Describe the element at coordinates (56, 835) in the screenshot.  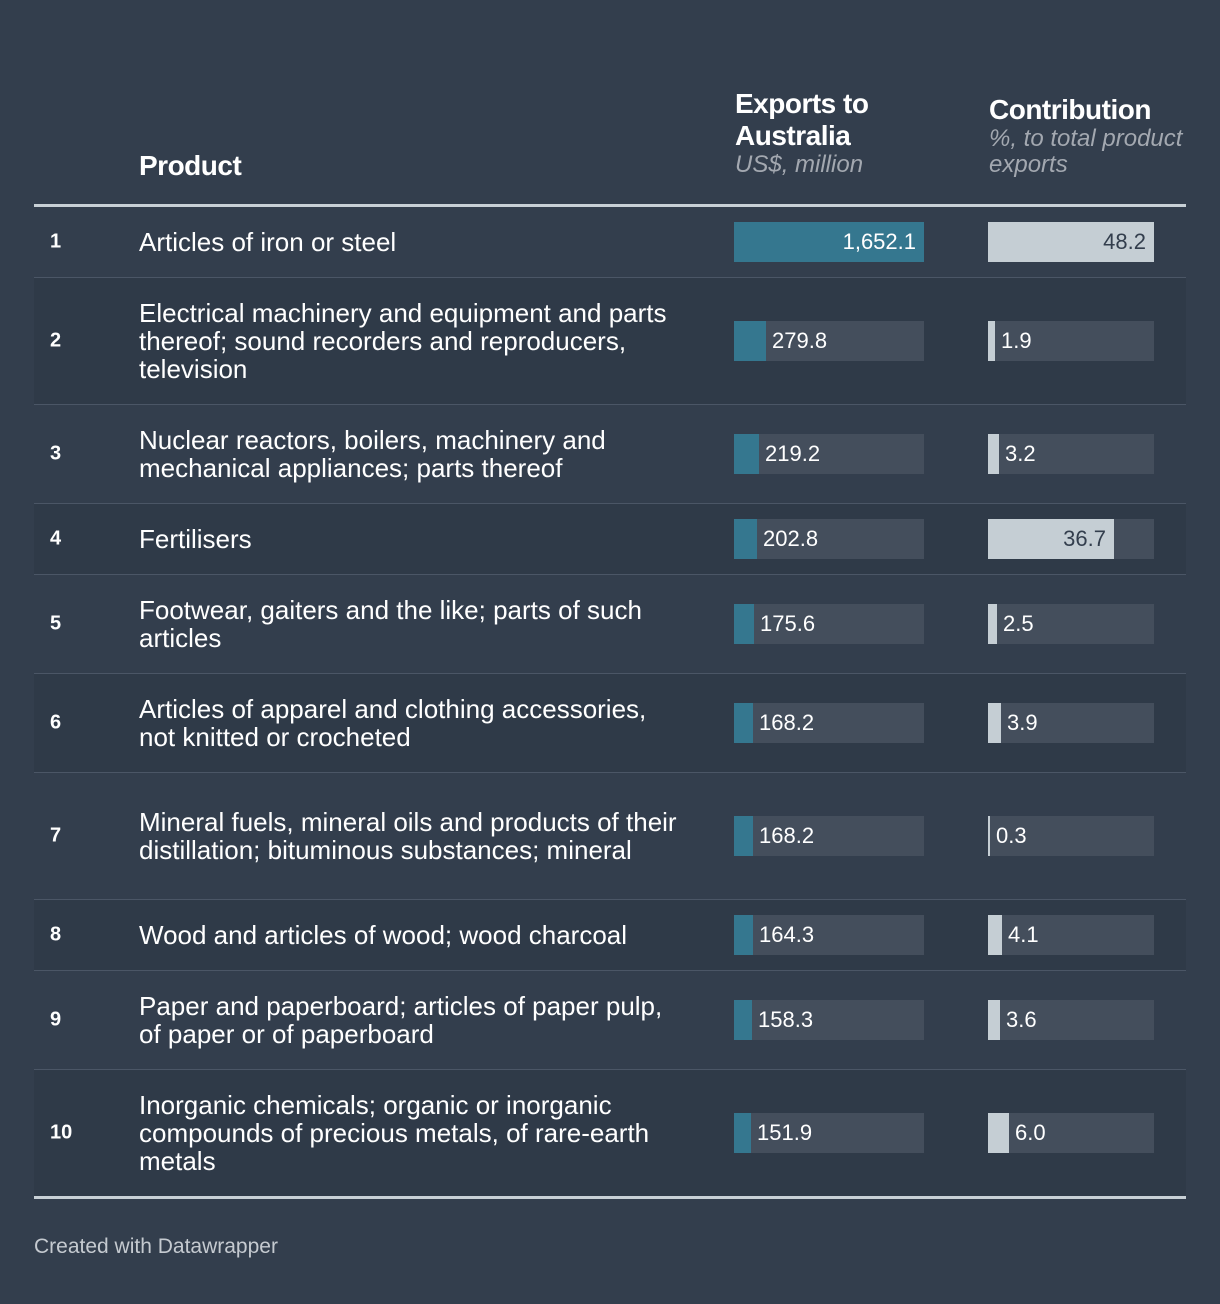
I see `row-rank: 7` at that location.